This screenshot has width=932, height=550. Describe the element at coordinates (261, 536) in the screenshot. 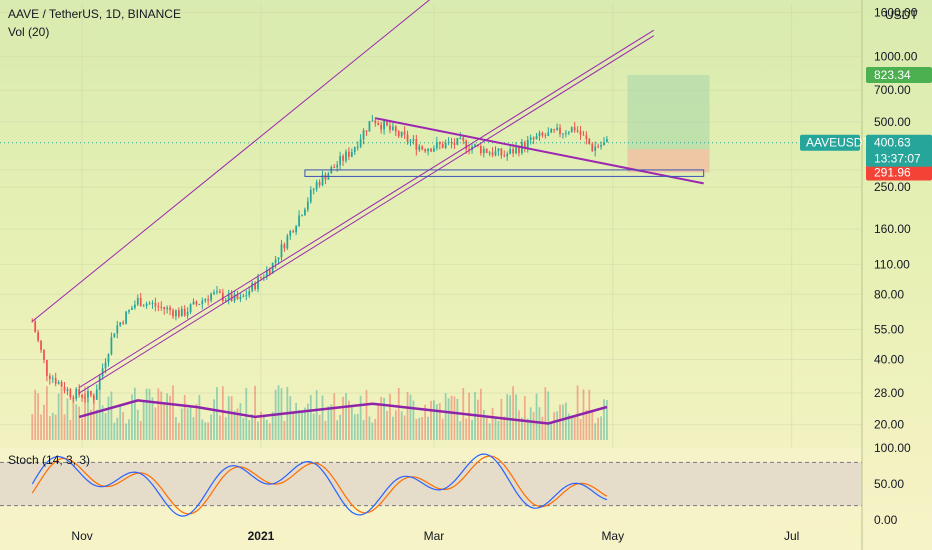

I see `time-tick-label: 2021` at that location.